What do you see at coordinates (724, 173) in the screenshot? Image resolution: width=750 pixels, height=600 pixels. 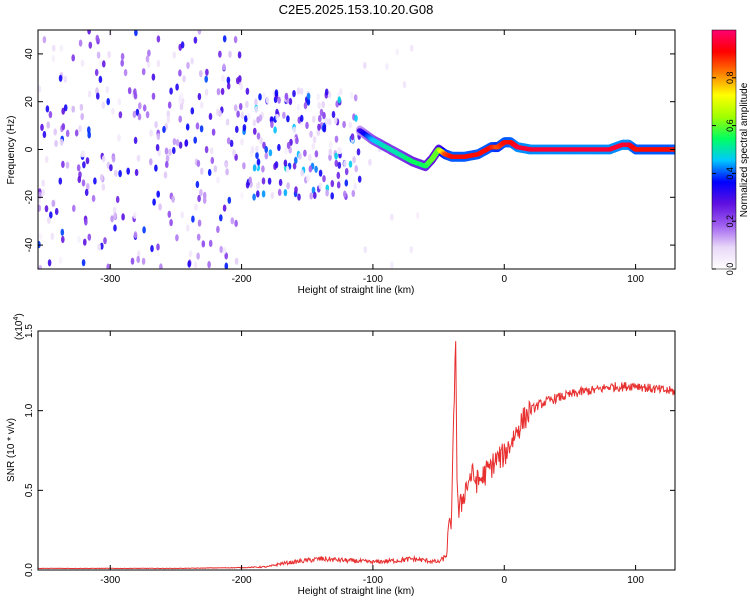 I see `colorbar-ticks: 0.0 0.2 0.4 0.6 0.8` at bounding box center [724, 173].